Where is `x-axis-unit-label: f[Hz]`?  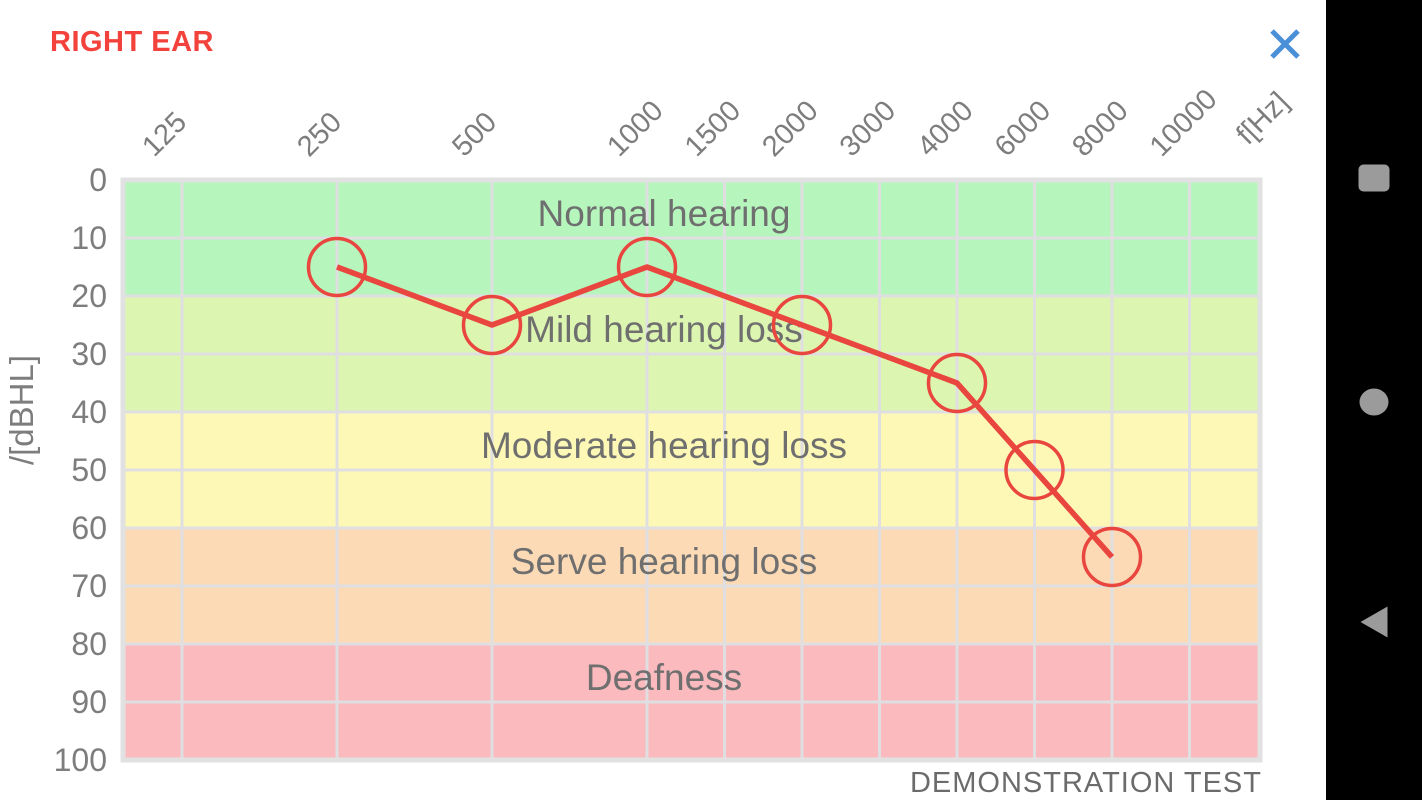 x-axis-unit-label: f[Hz] is located at coordinates (1262, 118).